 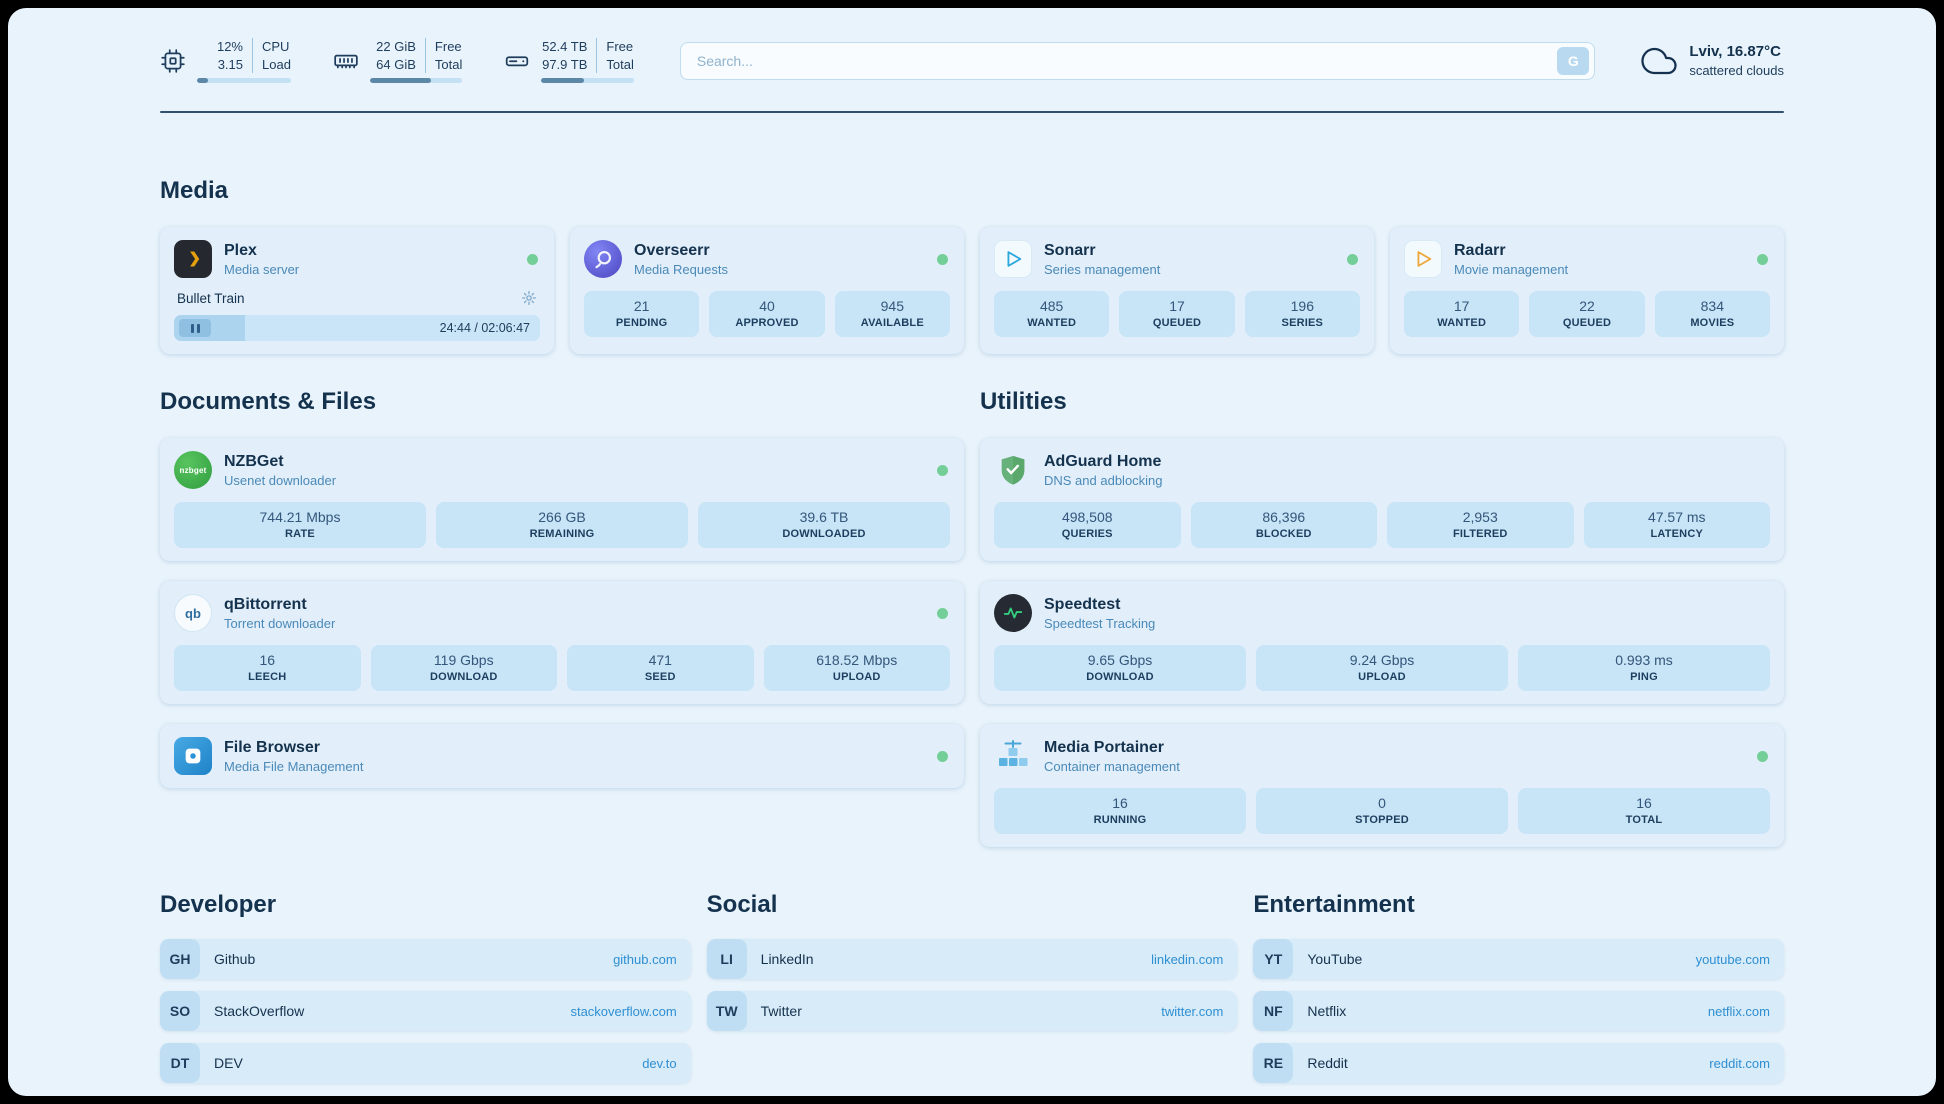 I want to click on stat-value: 39.6 TB, so click(x=824, y=517).